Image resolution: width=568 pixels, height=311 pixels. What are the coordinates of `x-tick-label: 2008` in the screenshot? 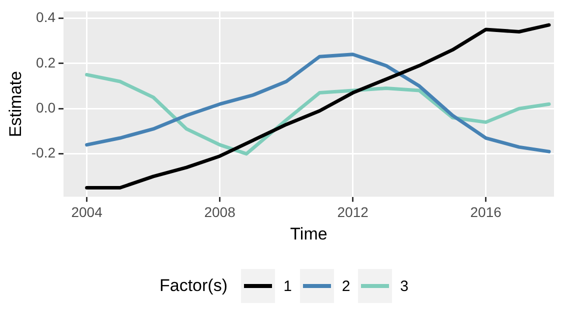 It's located at (220, 212).